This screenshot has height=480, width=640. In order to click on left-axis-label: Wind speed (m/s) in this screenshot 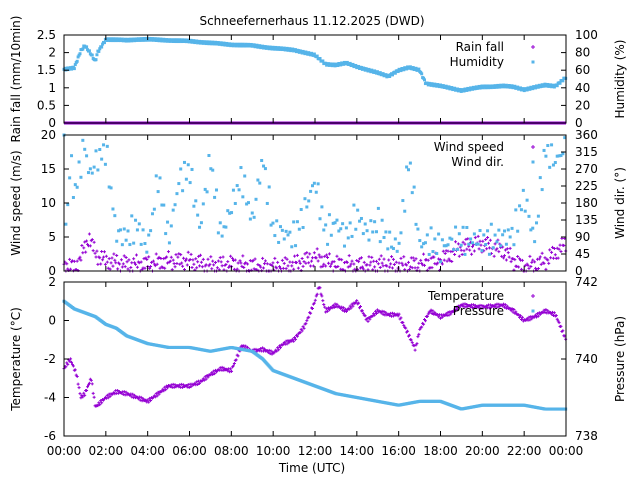, I will do `click(16, 202)`.